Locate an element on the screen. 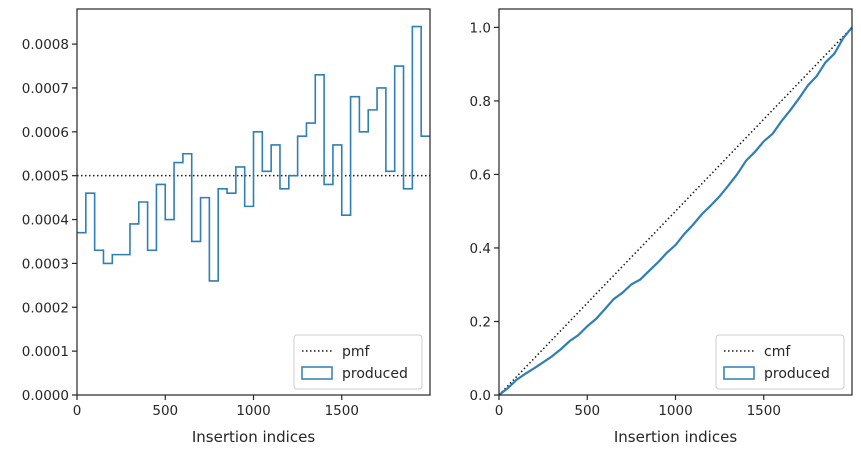 The height and width of the screenshot is (453, 861). cumulative-legend-box is located at coordinates (780, 362).